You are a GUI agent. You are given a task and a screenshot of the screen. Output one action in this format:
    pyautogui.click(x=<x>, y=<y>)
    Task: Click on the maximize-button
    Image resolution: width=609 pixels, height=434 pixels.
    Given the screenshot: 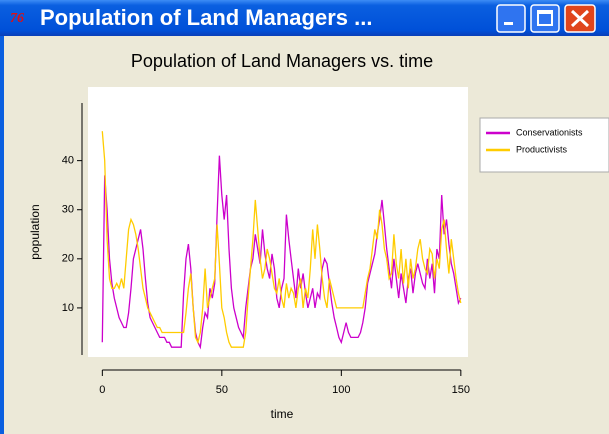 What is the action you would take?
    pyautogui.click(x=545, y=18)
    